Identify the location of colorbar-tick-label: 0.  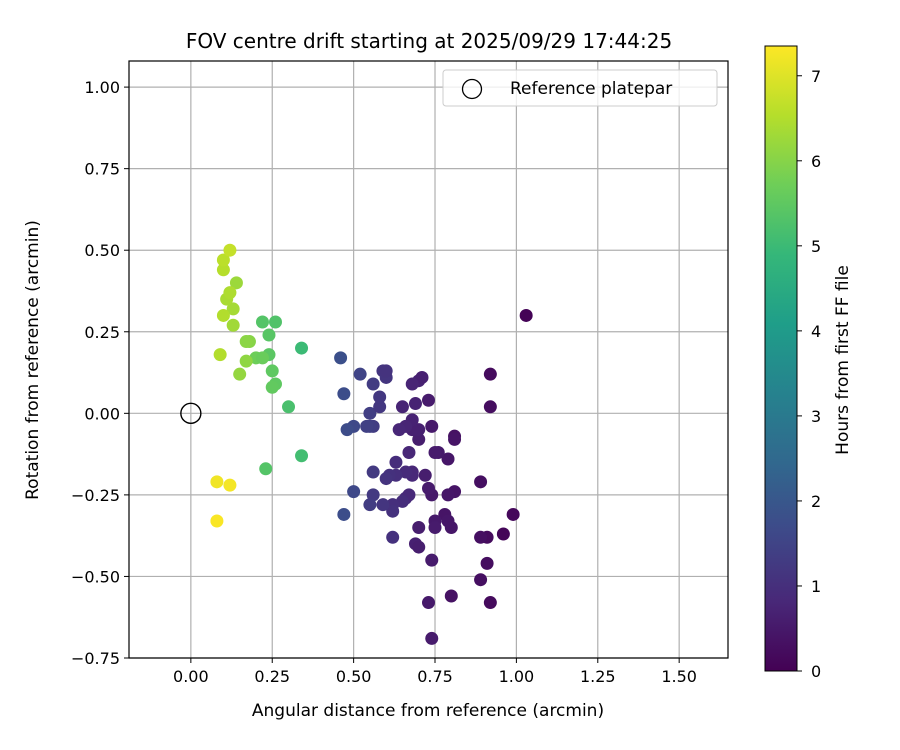
(816, 671).